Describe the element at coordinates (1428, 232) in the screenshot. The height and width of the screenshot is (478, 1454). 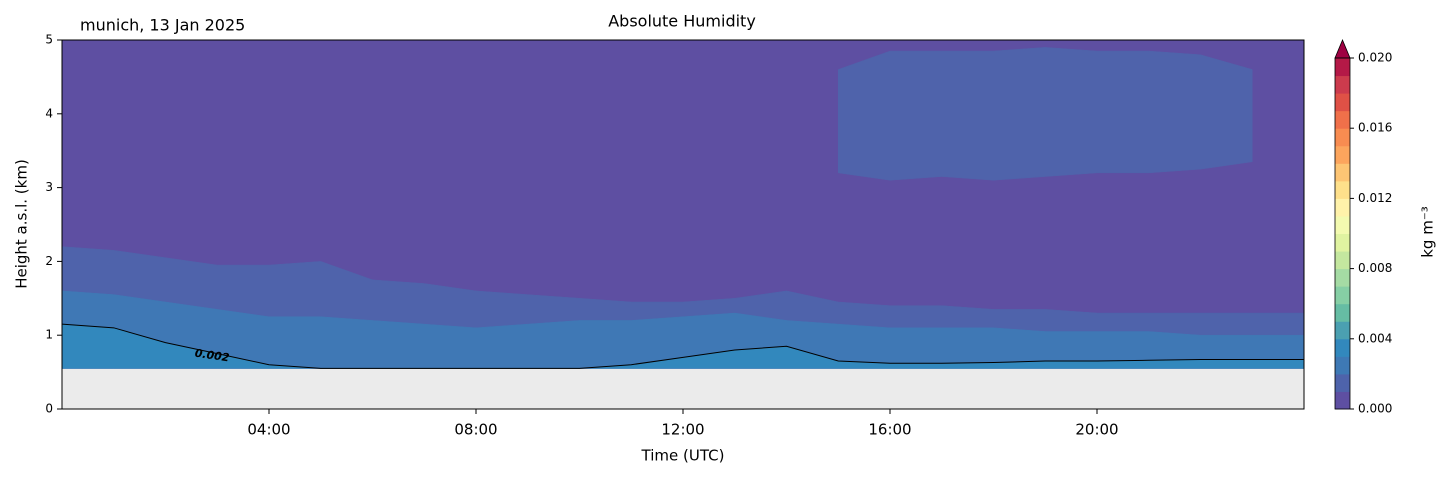
I see `colorbar-label: kg m⁻³` at that location.